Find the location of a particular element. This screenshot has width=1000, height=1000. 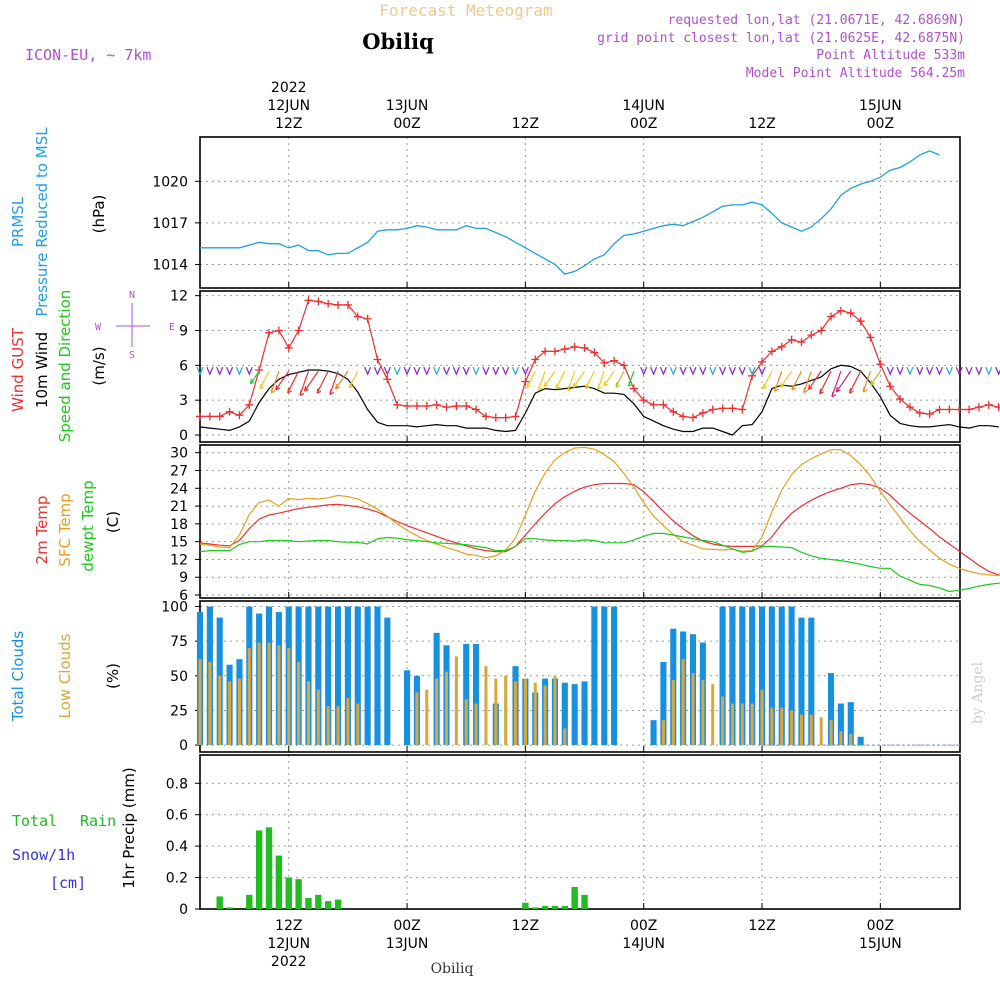

bottom-axis-year: 2022 is located at coordinates (289, 962).